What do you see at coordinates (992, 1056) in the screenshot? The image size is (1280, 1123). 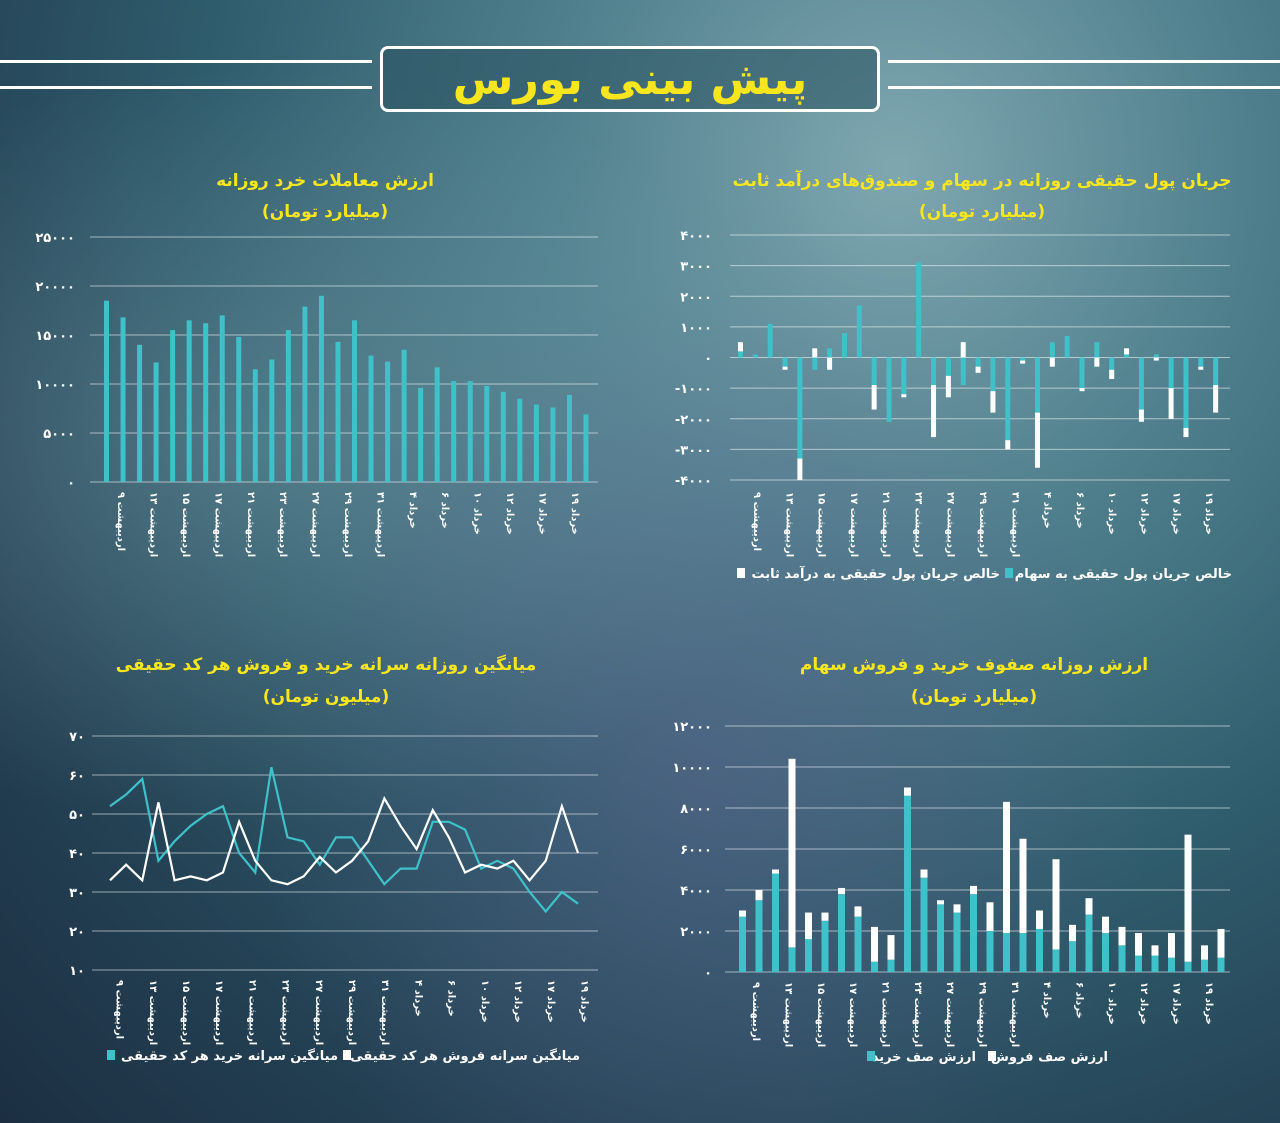 I see `legend-sell-queue-swatch` at bounding box center [992, 1056].